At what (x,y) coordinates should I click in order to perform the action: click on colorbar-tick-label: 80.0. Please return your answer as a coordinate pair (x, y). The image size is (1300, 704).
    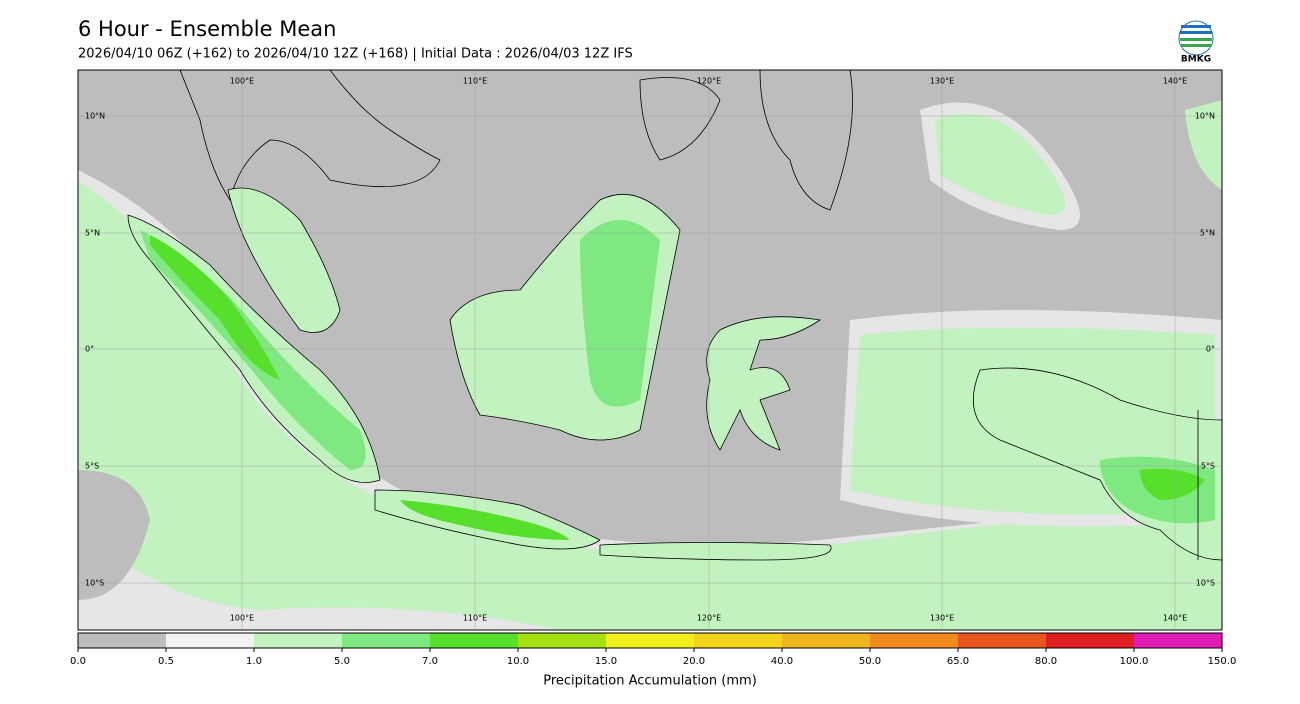
    Looking at the image, I should click on (1046, 661).